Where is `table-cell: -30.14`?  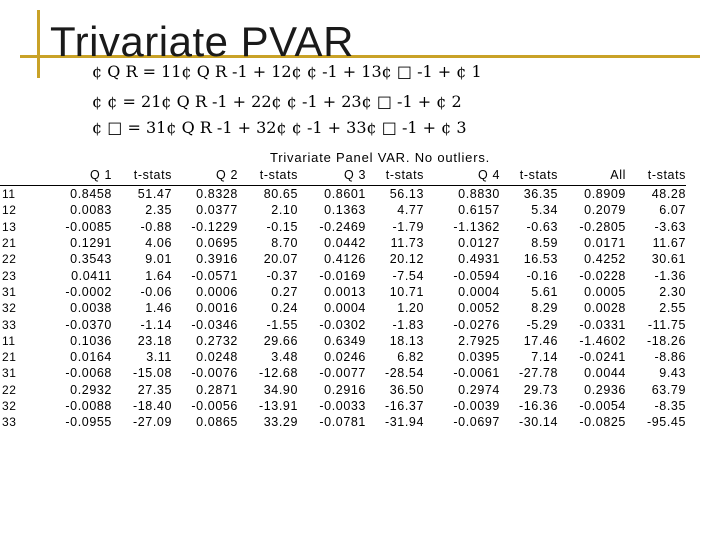
table-cell: -30.14 is located at coordinates (538, 422).